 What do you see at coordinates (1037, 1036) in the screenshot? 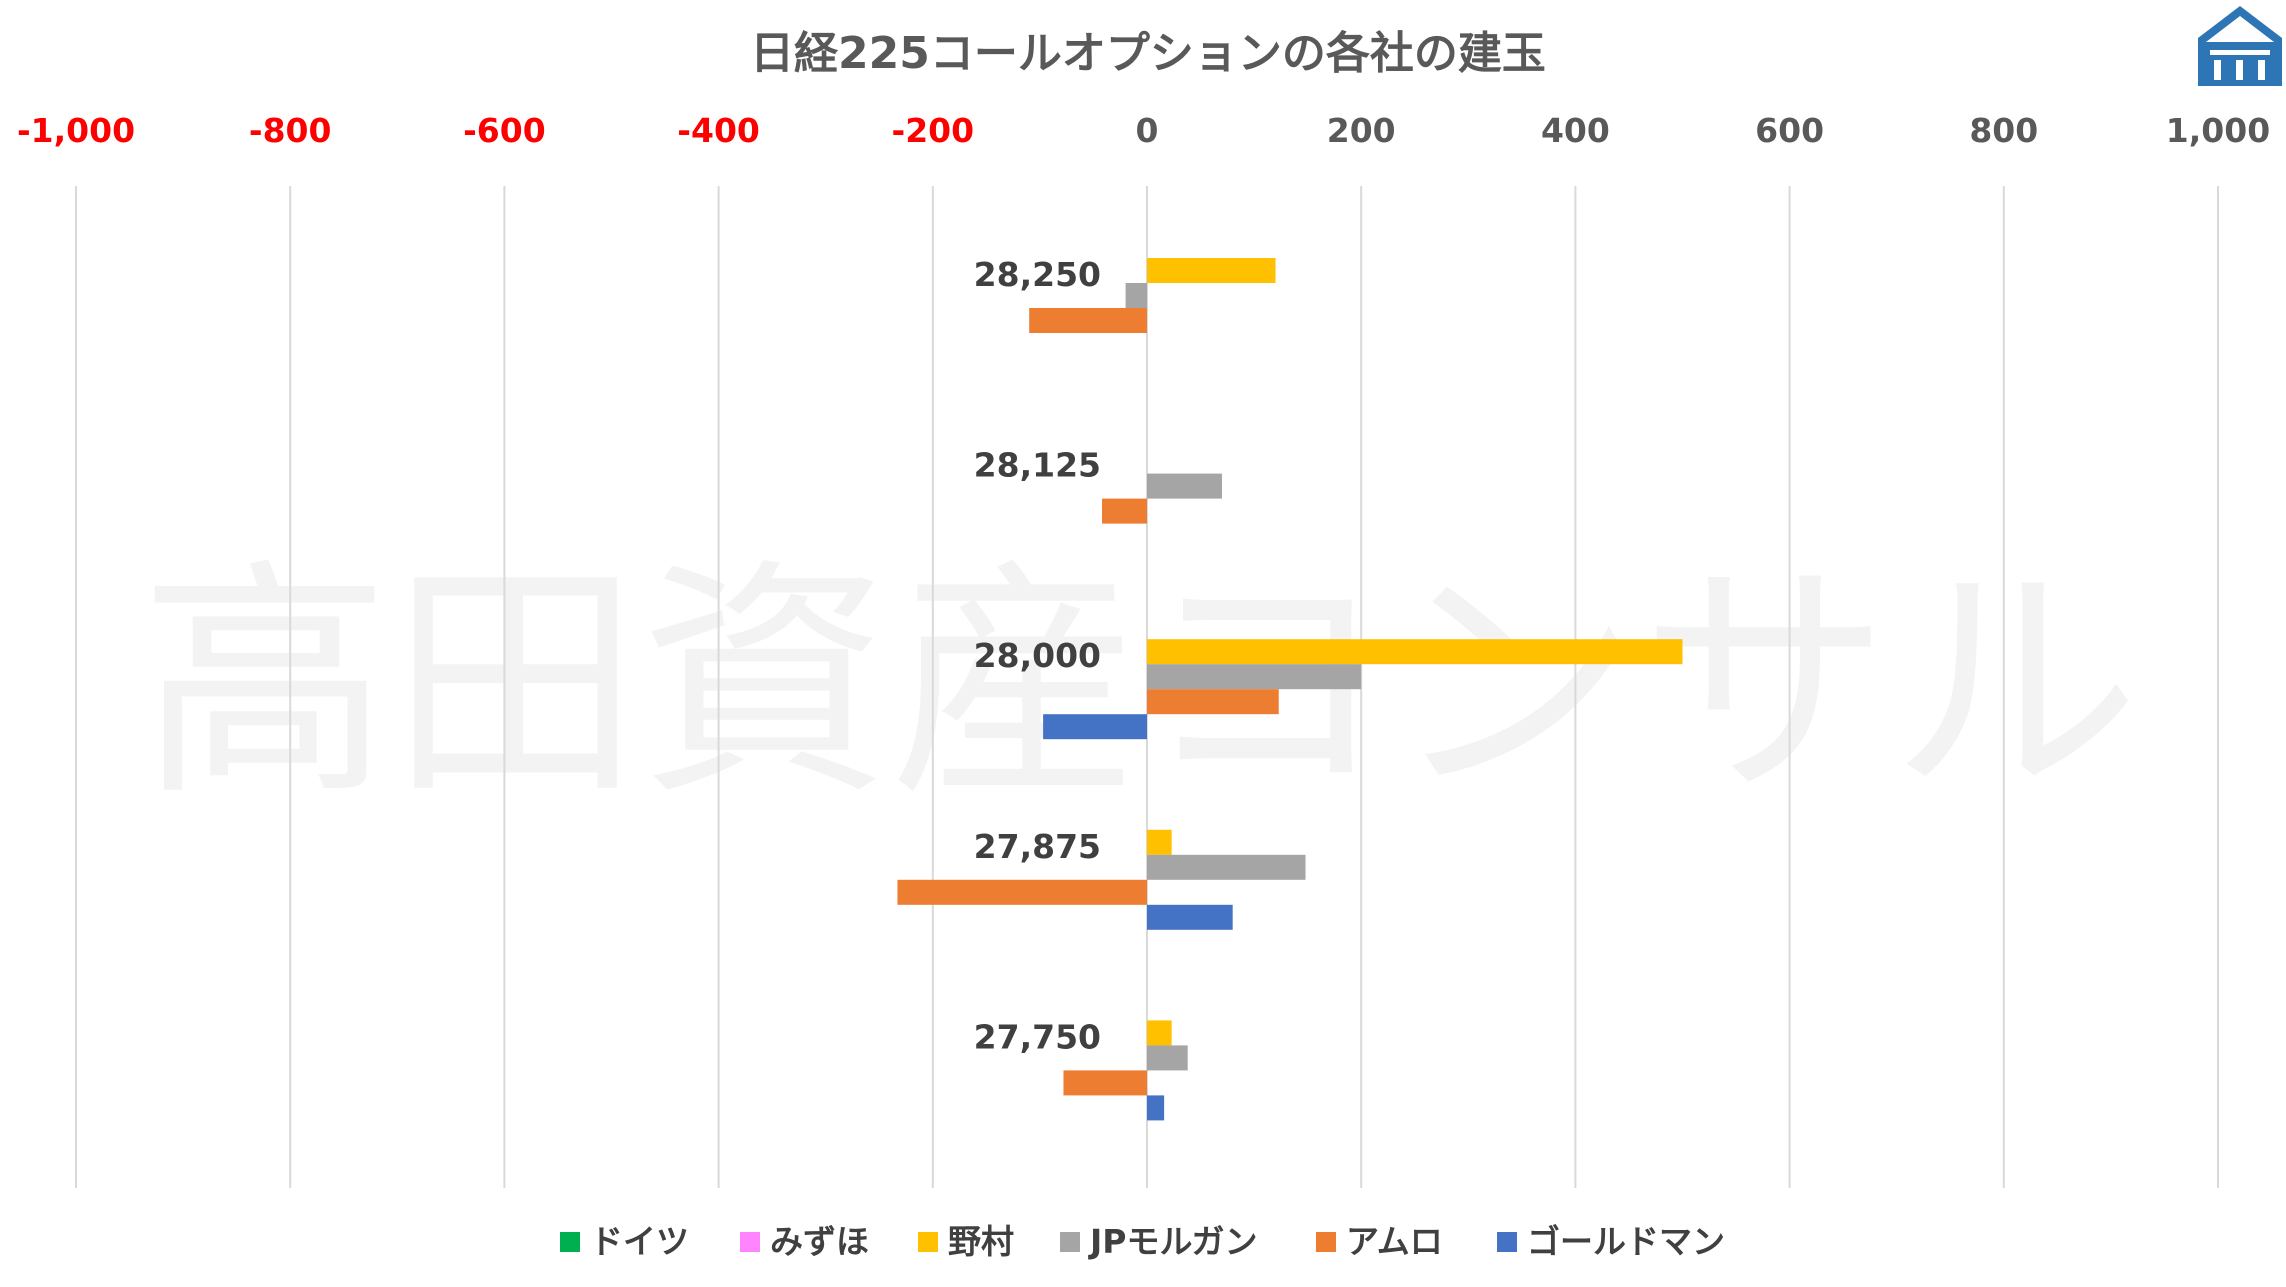
I see `category-label: 27,750` at bounding box center [1037, 1036].